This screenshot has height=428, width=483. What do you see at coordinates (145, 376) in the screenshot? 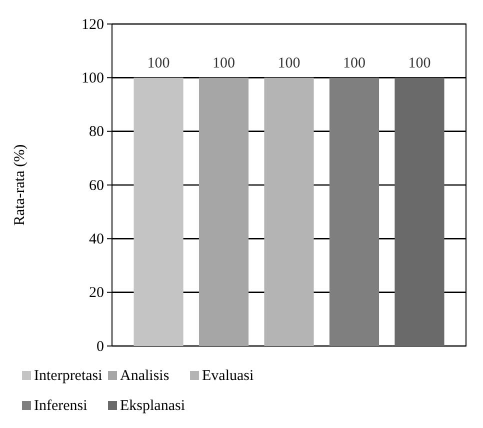
I see `legend-label: Analisis` at bounding box center [145, 376].